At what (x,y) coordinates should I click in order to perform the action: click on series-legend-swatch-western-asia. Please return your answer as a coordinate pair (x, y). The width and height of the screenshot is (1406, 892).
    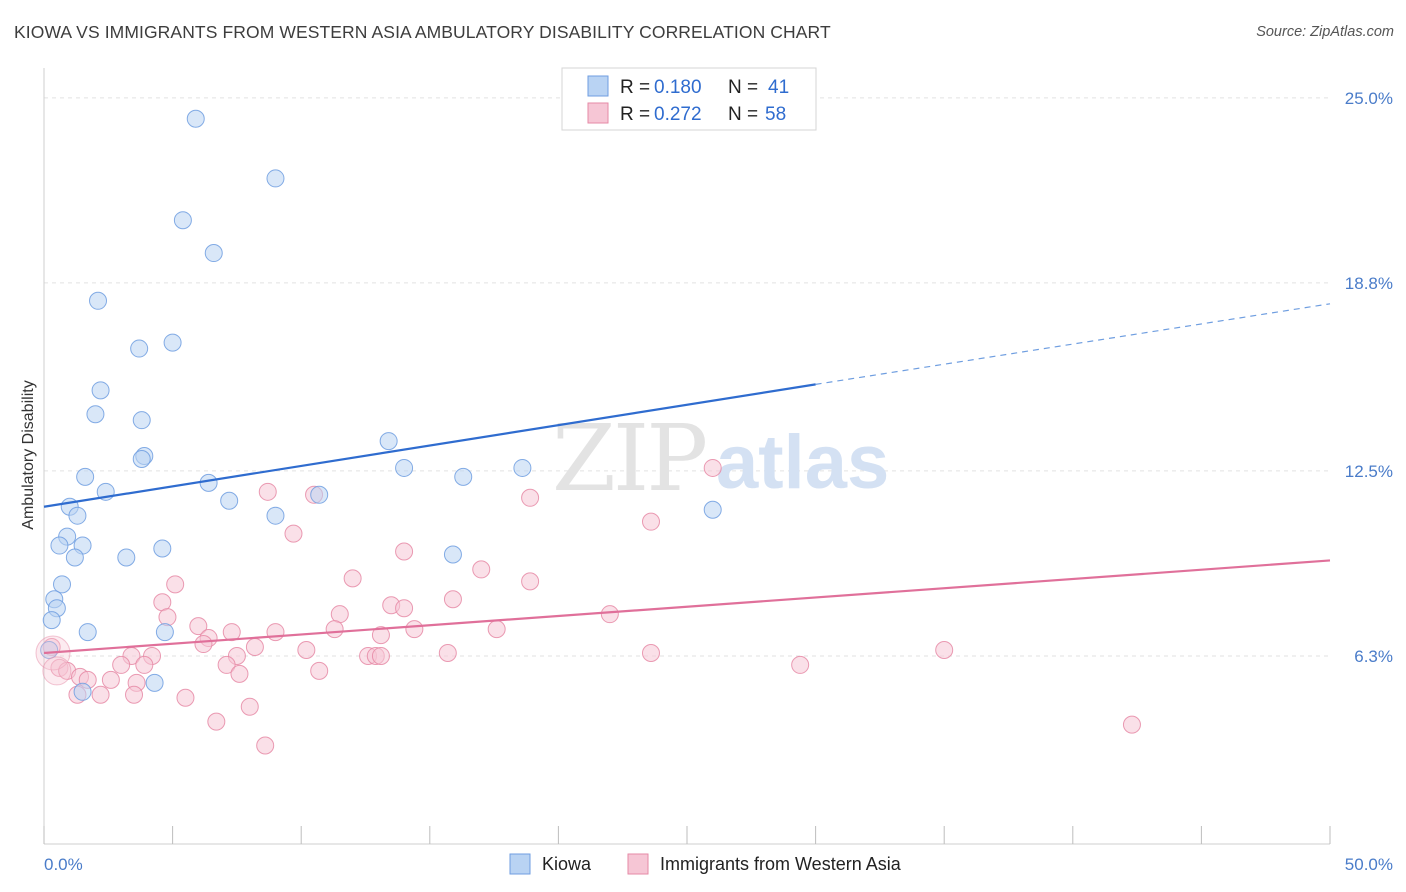
    Looking at the image, I should click on (638, 864).